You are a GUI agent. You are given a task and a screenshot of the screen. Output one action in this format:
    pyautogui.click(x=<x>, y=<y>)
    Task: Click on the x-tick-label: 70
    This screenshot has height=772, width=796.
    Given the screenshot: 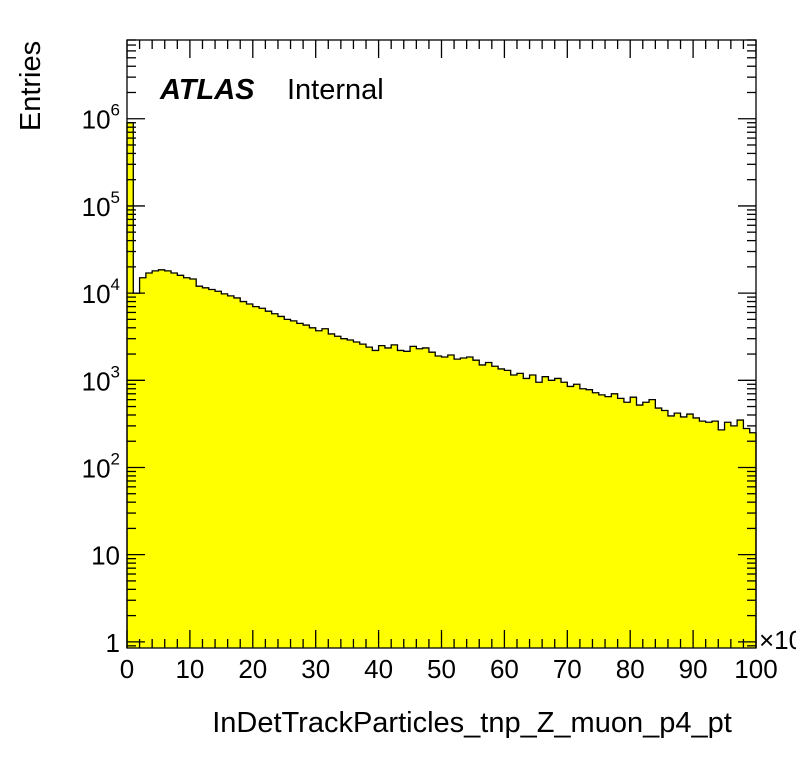 What is the action you would take?
    pyautogui.click(x=567, y=669)
    